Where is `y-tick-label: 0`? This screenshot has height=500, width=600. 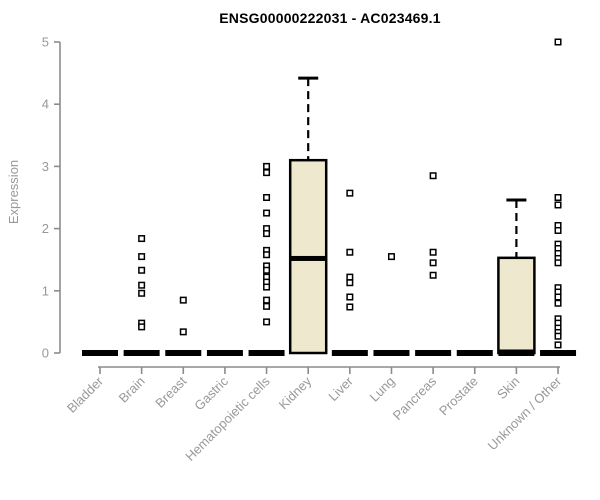
y-tick-label: 0 is located at coordinates (45, 353).